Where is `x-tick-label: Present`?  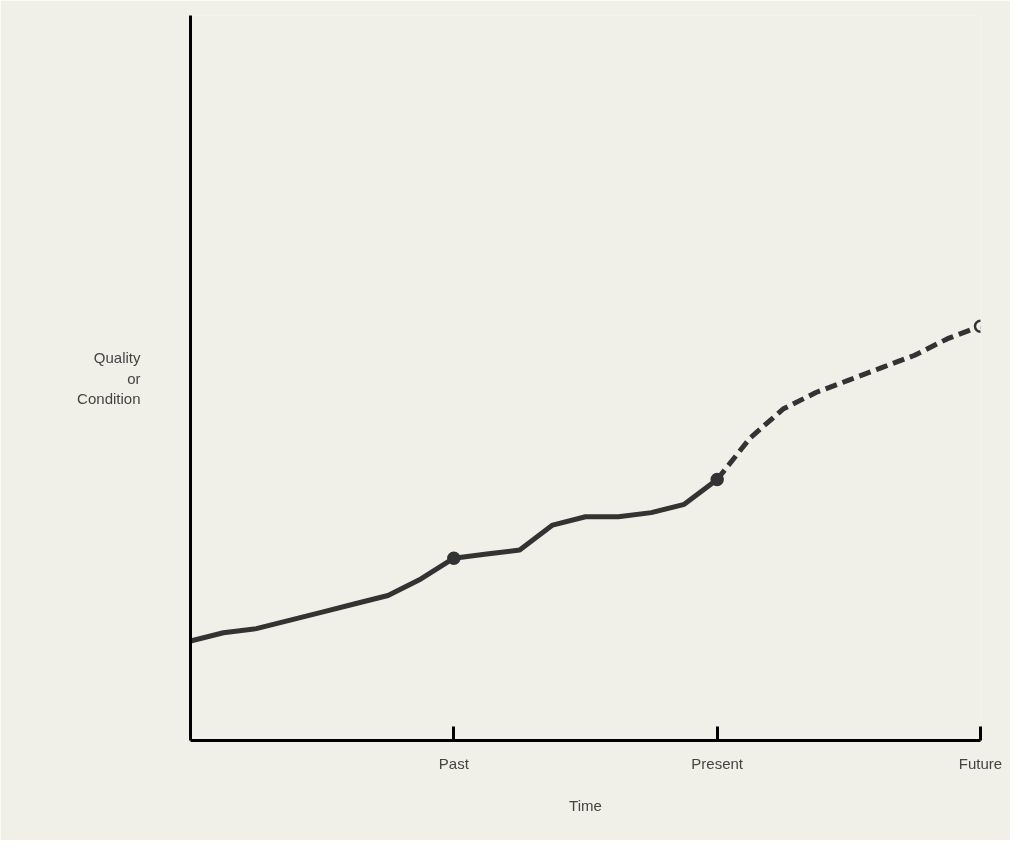
x-tick-label: Present is located at coordinates (717, 763).